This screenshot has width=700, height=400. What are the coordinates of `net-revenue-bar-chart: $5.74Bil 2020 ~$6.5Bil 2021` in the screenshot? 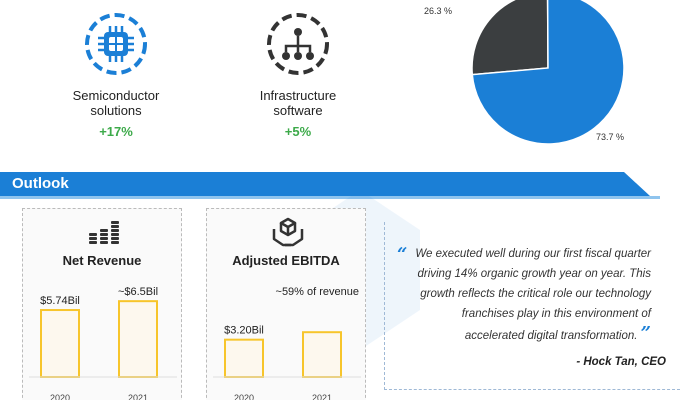 It's located at (103, 343).